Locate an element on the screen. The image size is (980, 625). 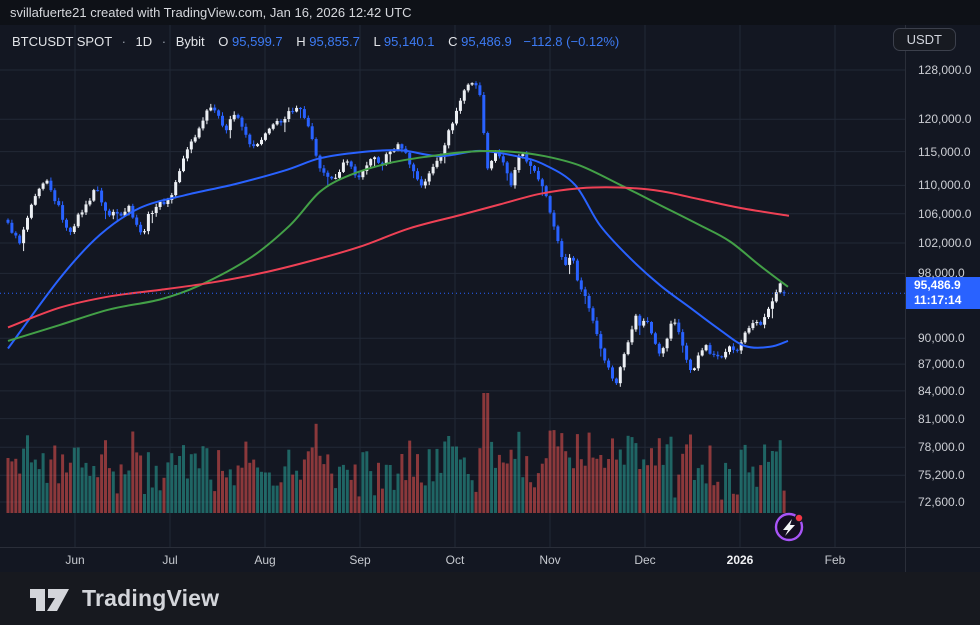
price-tick: 84,000.0 is located at coordinates (941, 390).